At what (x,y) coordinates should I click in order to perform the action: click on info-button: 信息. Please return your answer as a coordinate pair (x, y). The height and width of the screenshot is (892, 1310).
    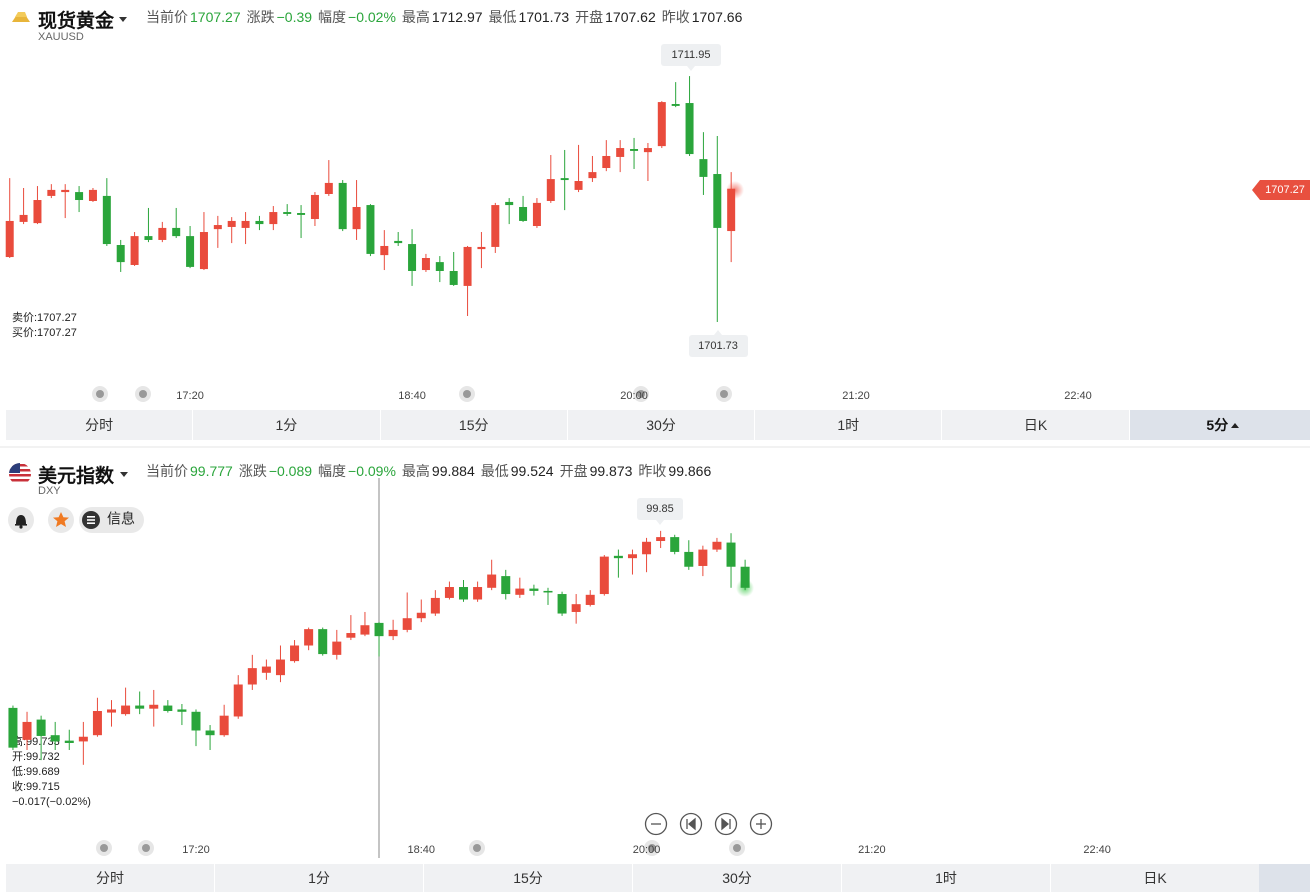
    Looking at the image, I should click on (111, 520).